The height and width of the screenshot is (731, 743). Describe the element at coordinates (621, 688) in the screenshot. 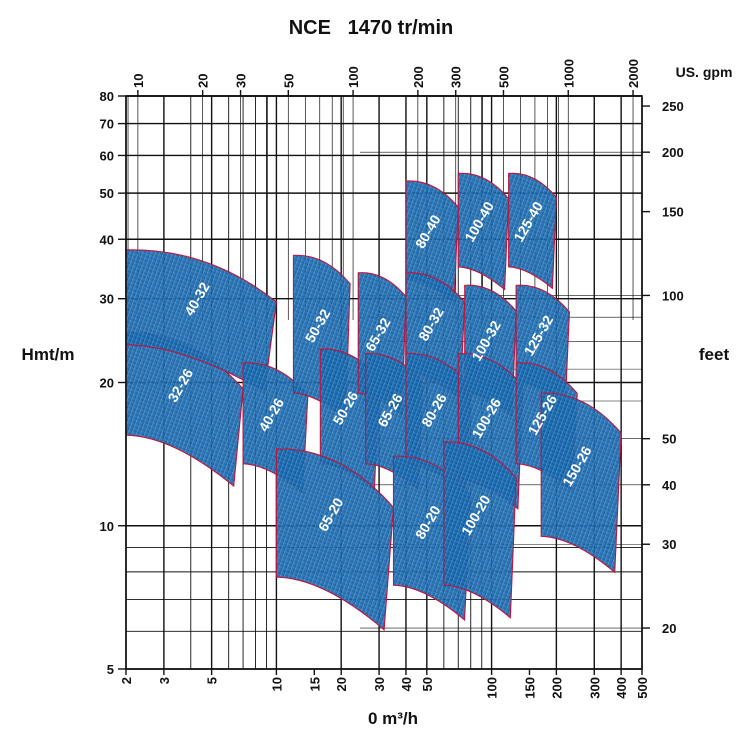

I see `x-tick-label: 400` at that location.